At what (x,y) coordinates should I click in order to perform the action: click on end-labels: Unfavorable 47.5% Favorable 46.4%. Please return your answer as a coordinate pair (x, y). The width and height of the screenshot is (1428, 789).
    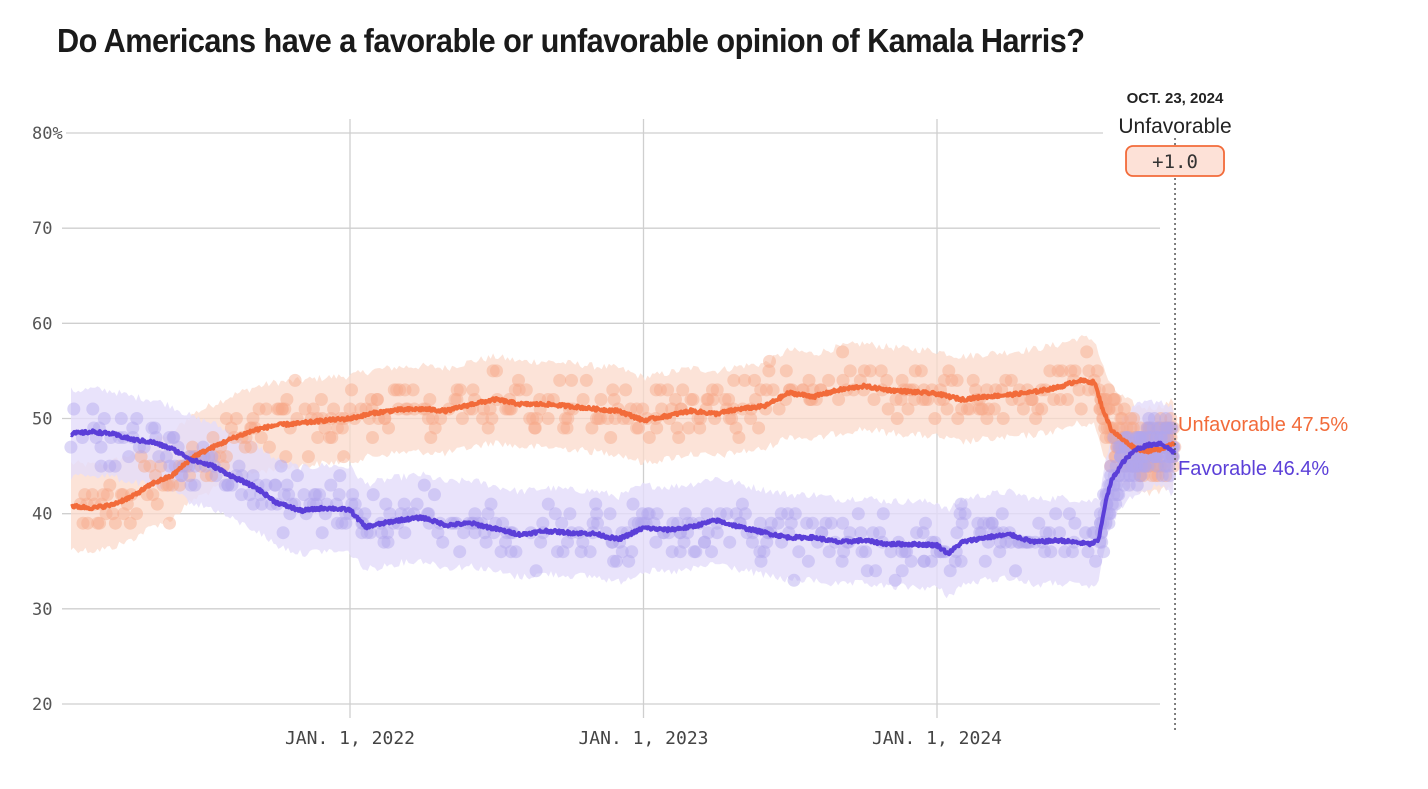
    Looking at the image, I should click on (1263, 447).